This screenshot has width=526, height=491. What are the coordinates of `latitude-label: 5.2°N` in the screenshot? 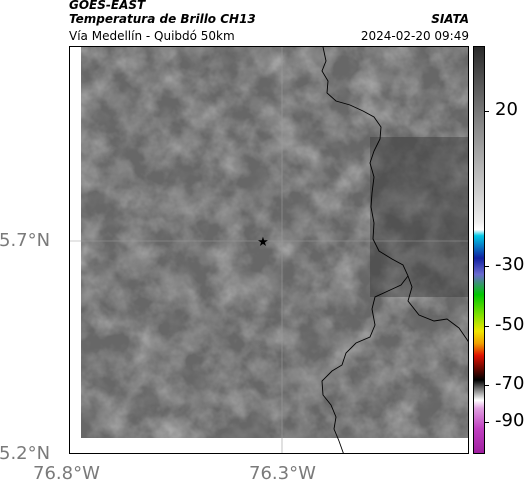 It's located at (25, 453).